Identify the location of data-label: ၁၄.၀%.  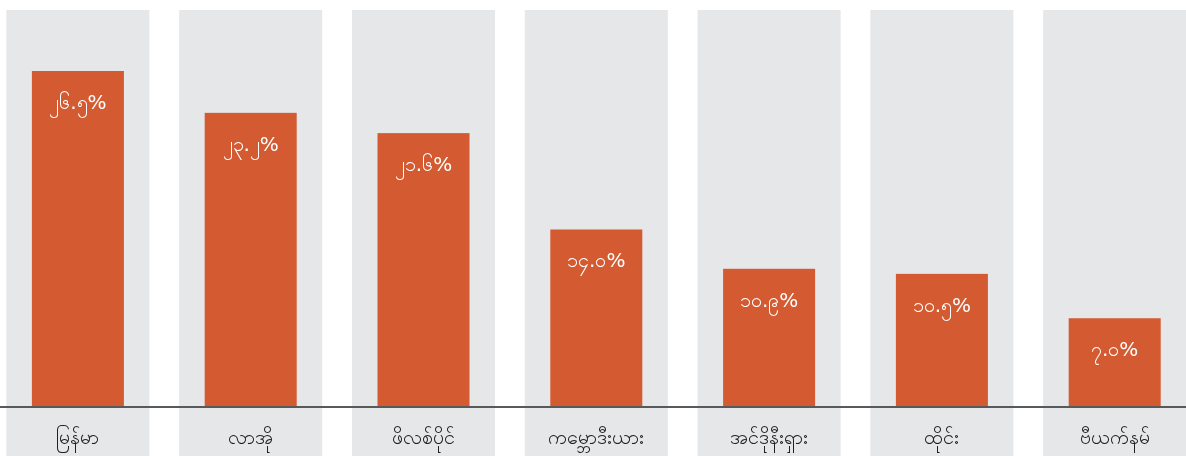
(596, 262).